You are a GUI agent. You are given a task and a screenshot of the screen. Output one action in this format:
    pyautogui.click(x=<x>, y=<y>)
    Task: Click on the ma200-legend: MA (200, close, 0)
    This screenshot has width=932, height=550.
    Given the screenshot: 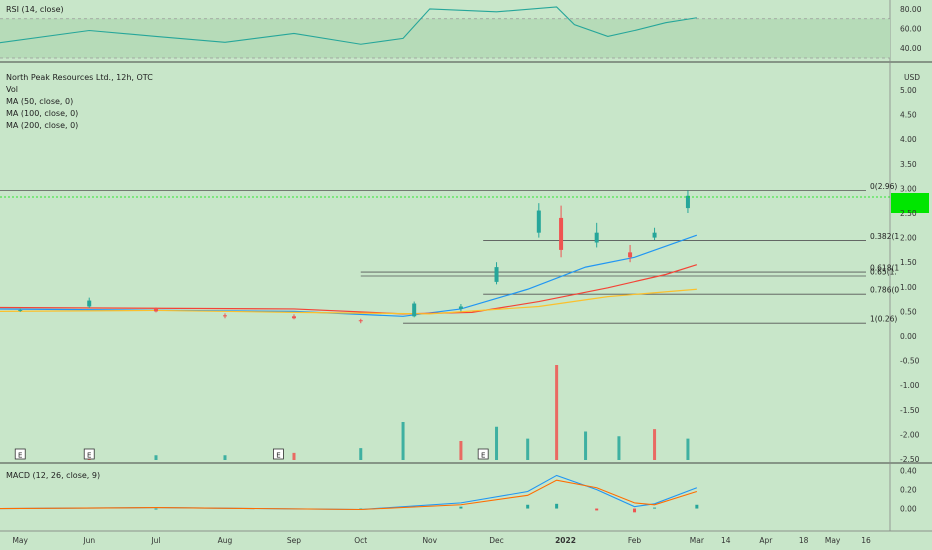 What is the action you would take?
    pyautogui.click(x=42, y=125)
    